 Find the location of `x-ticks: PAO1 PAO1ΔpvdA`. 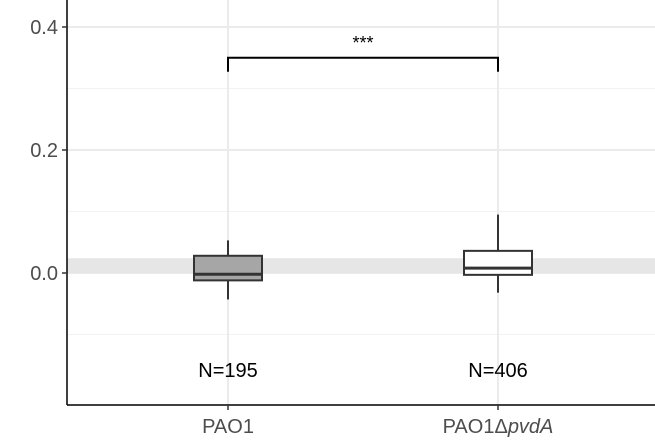

x-ticks: PAO1 PAO1ΔpvdA is located at coordinates (377, 421).